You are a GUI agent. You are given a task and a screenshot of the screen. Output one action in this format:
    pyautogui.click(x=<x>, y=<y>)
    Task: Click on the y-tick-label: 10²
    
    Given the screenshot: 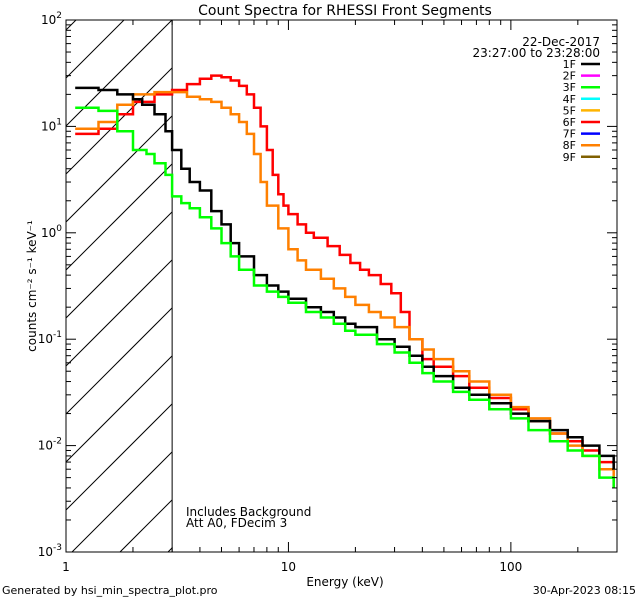 What is the action you would take?
    pyautogui.click(x=51, y=19)
    